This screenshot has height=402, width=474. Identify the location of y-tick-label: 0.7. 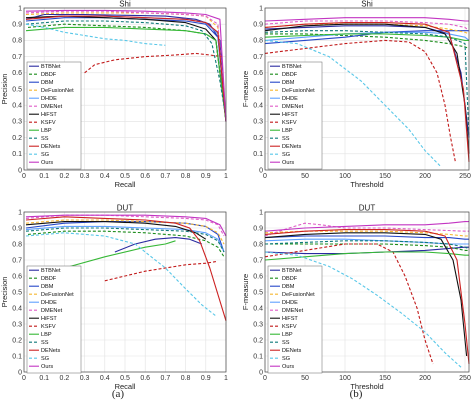
(17, 57).